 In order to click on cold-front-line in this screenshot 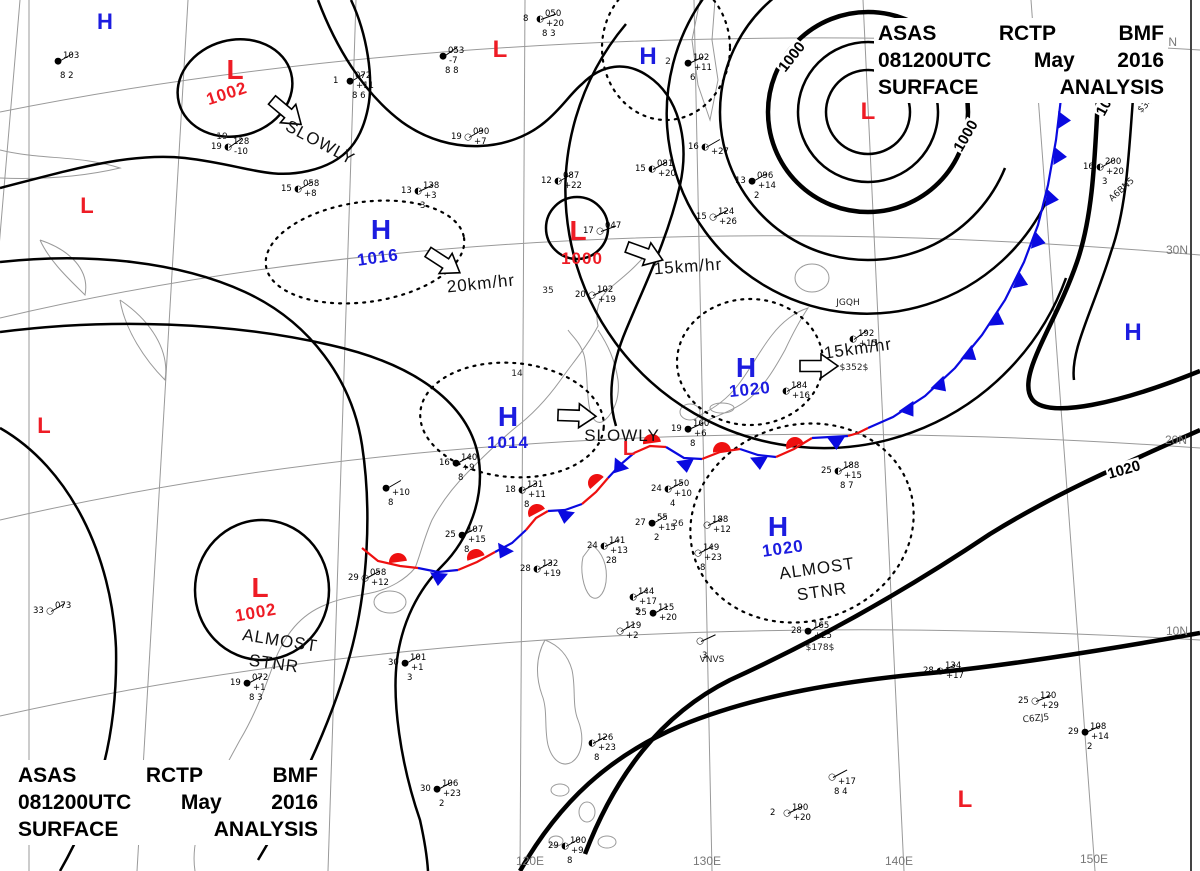, I will do `click(965, 259)`.